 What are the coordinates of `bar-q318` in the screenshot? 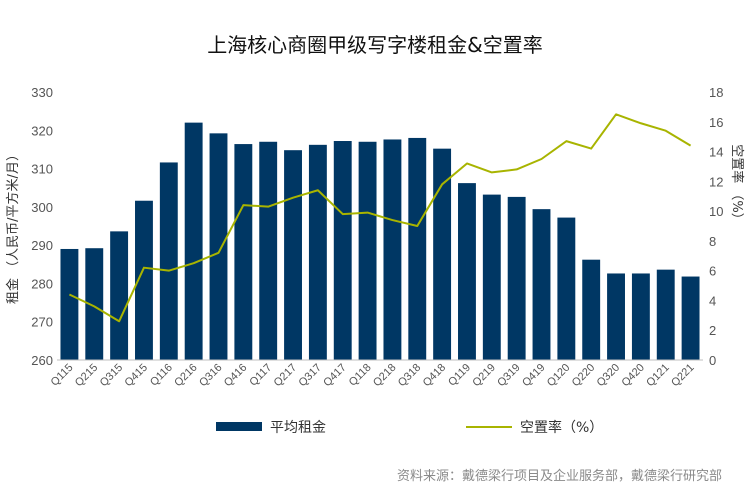 It's located at (417, 248).